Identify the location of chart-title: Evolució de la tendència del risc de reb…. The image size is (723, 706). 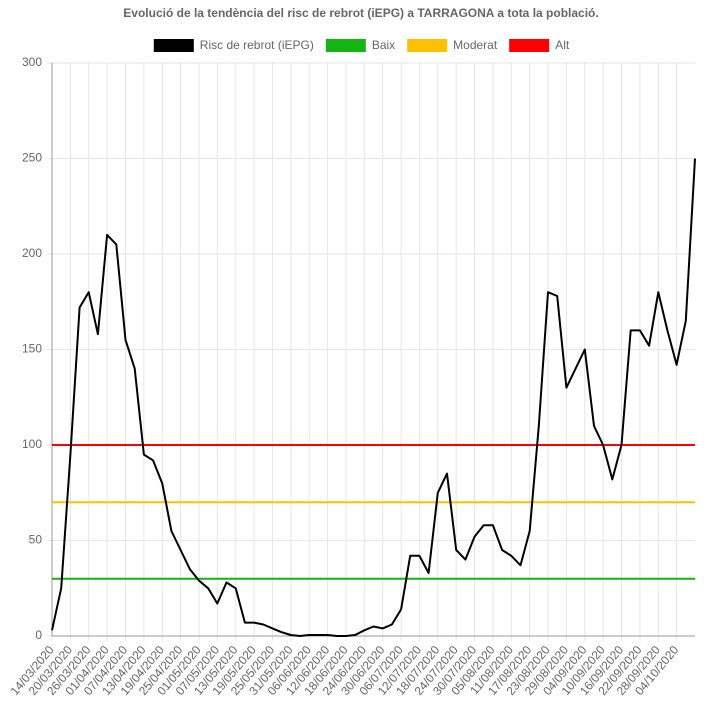
(360, 13).